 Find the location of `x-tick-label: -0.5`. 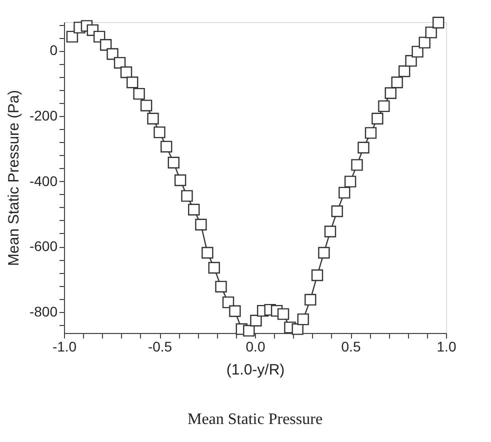

x-tick-label: -0.5 is located at coordinates (160, 346).